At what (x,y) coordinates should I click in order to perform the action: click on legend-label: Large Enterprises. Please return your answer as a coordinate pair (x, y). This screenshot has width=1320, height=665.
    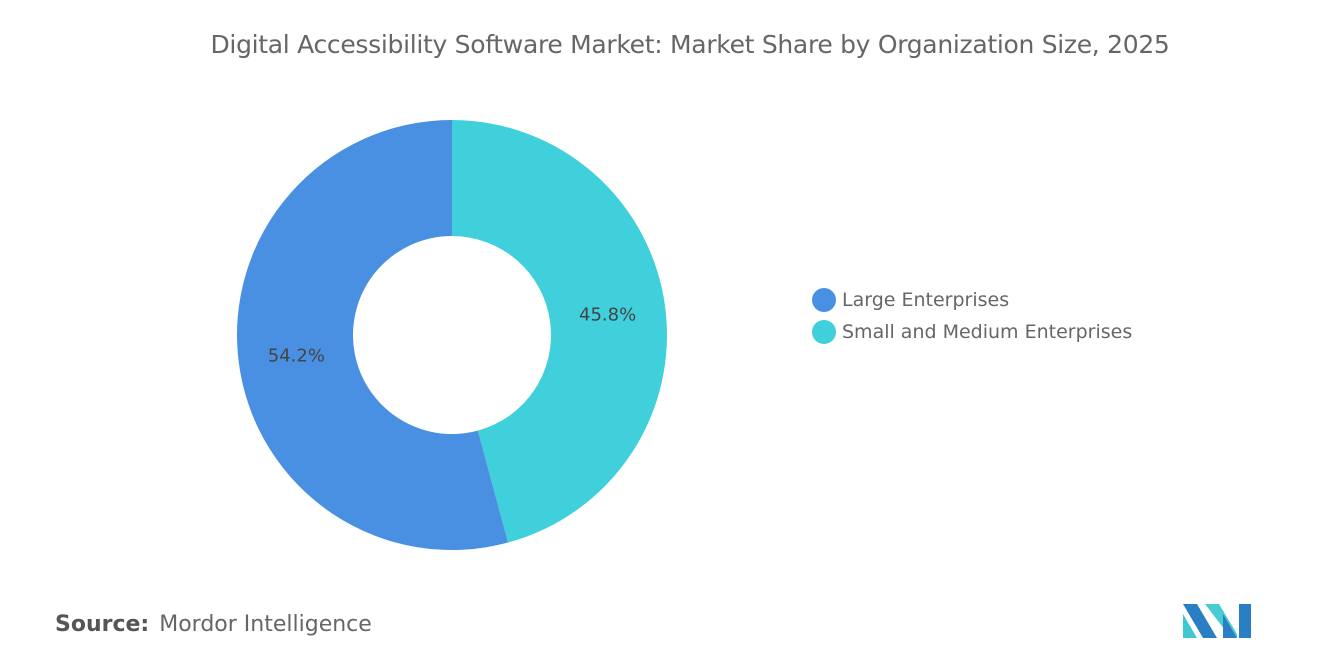
    Looking at the image, I should click on (926, 300).